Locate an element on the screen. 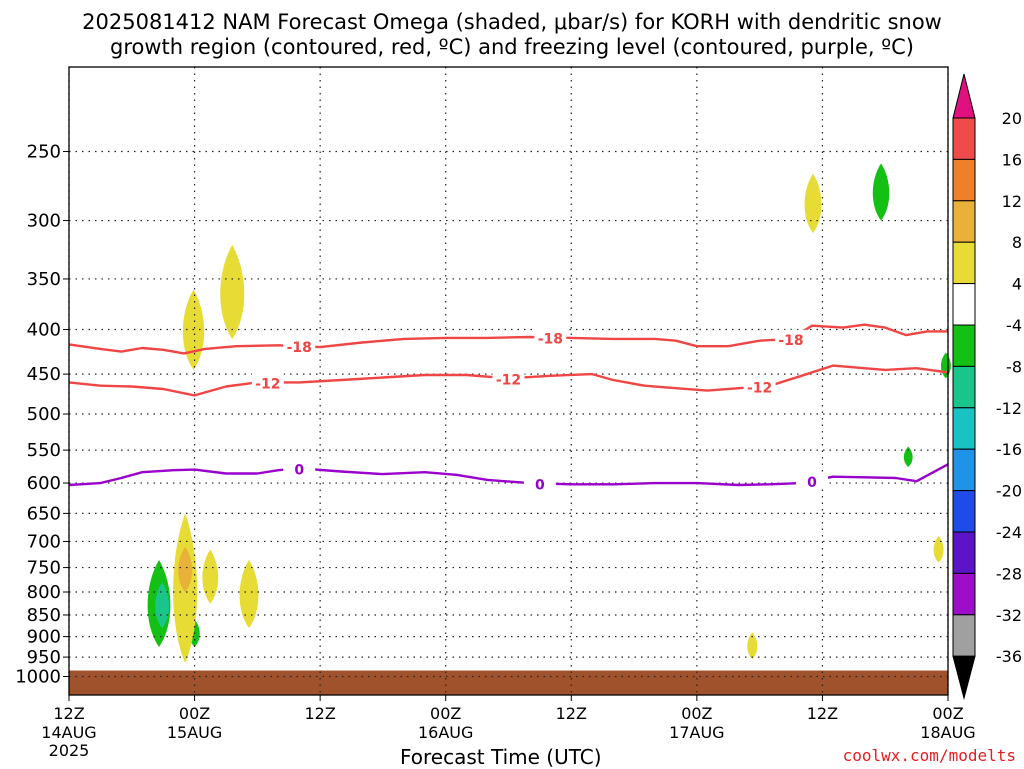 The image size is (1024, 769). colorbar-label-8: -16 is located at coordinates (1009, 449).